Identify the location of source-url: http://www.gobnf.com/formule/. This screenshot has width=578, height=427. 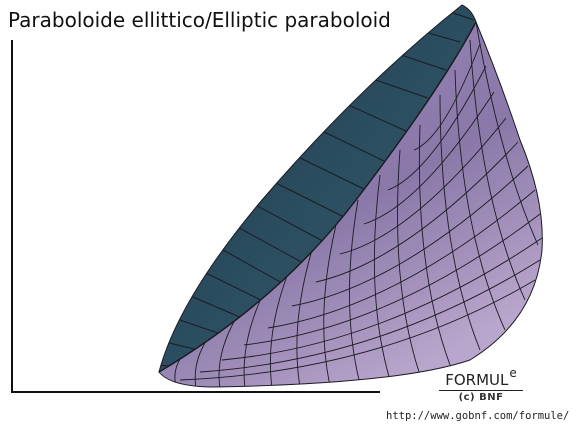
(478, 416).